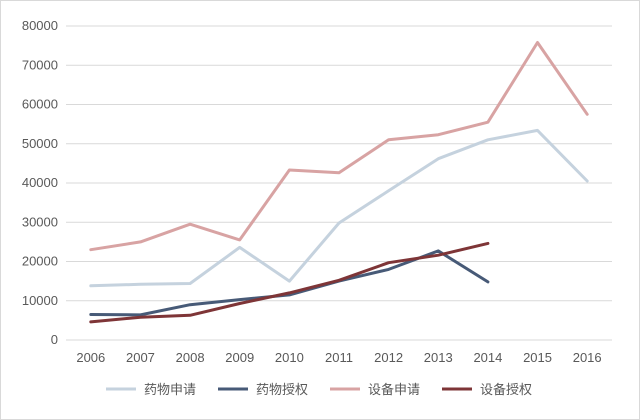 This screenshot has width=640, height=420. What do you see at coordinates (487, 357) in the screenshot?
I see `x-tick-label: 2014` at bounding box center [487, 357].